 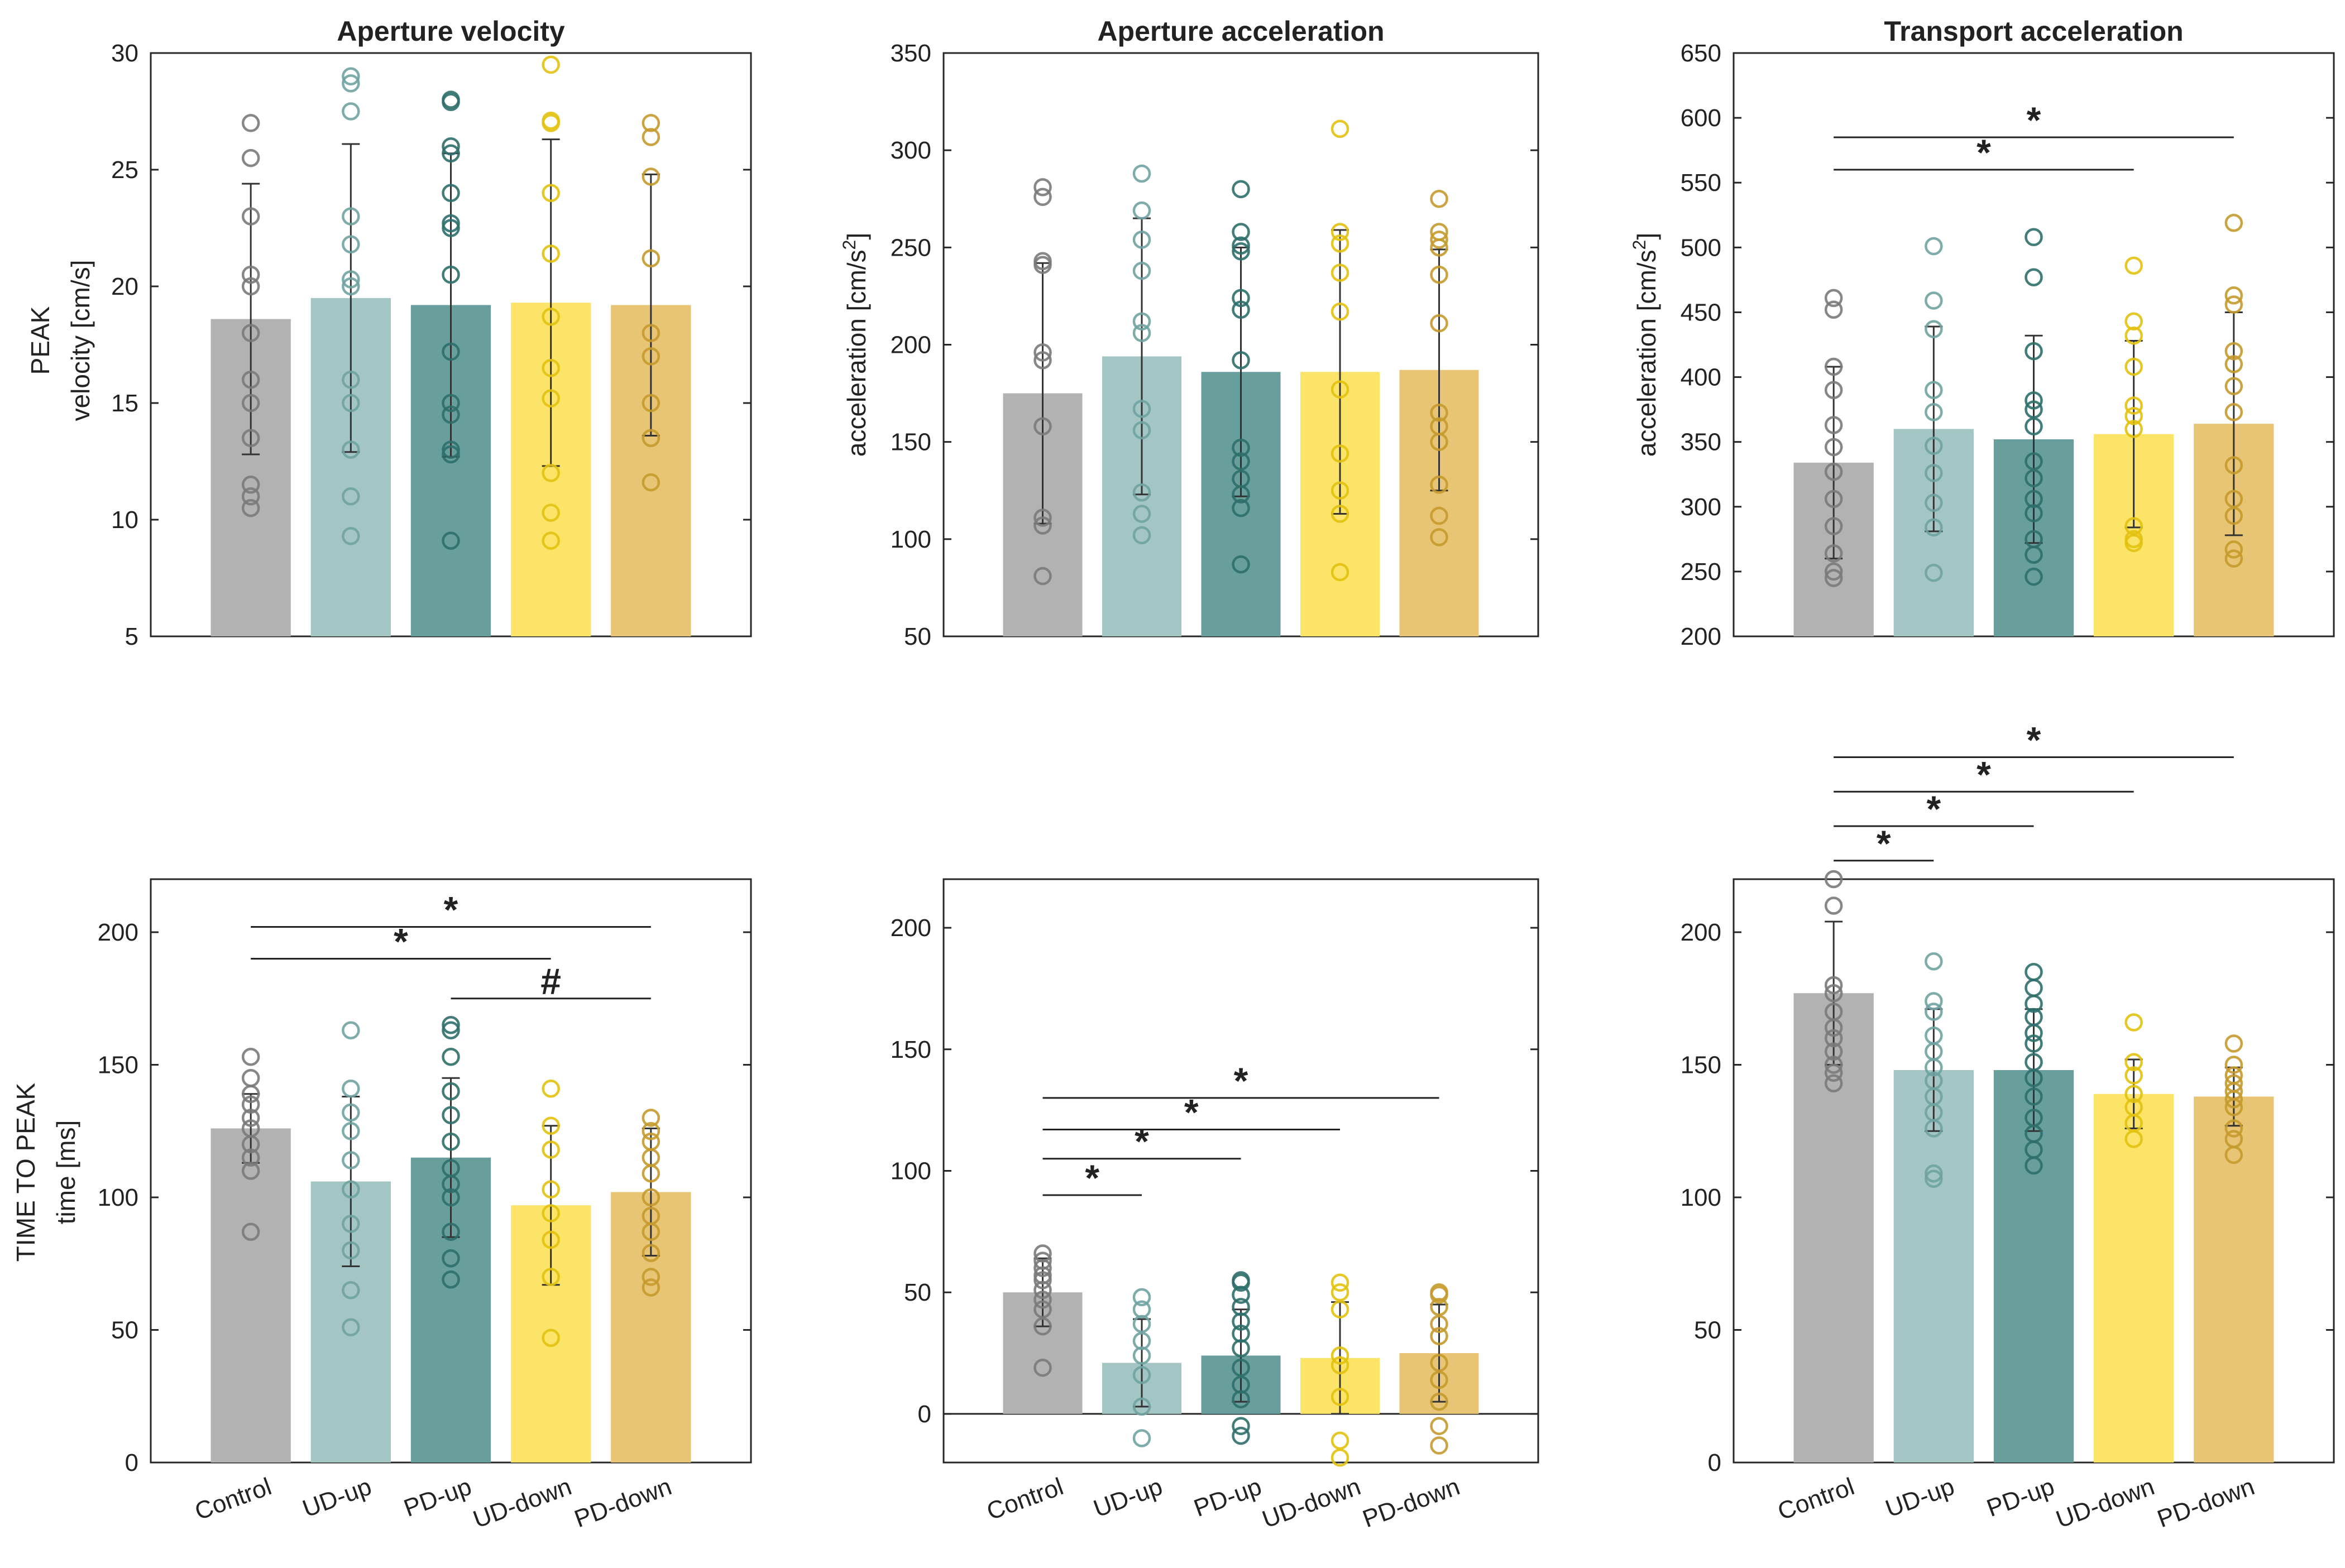 I want to click on y-tick-label: 10, so click(x=124, y=520).